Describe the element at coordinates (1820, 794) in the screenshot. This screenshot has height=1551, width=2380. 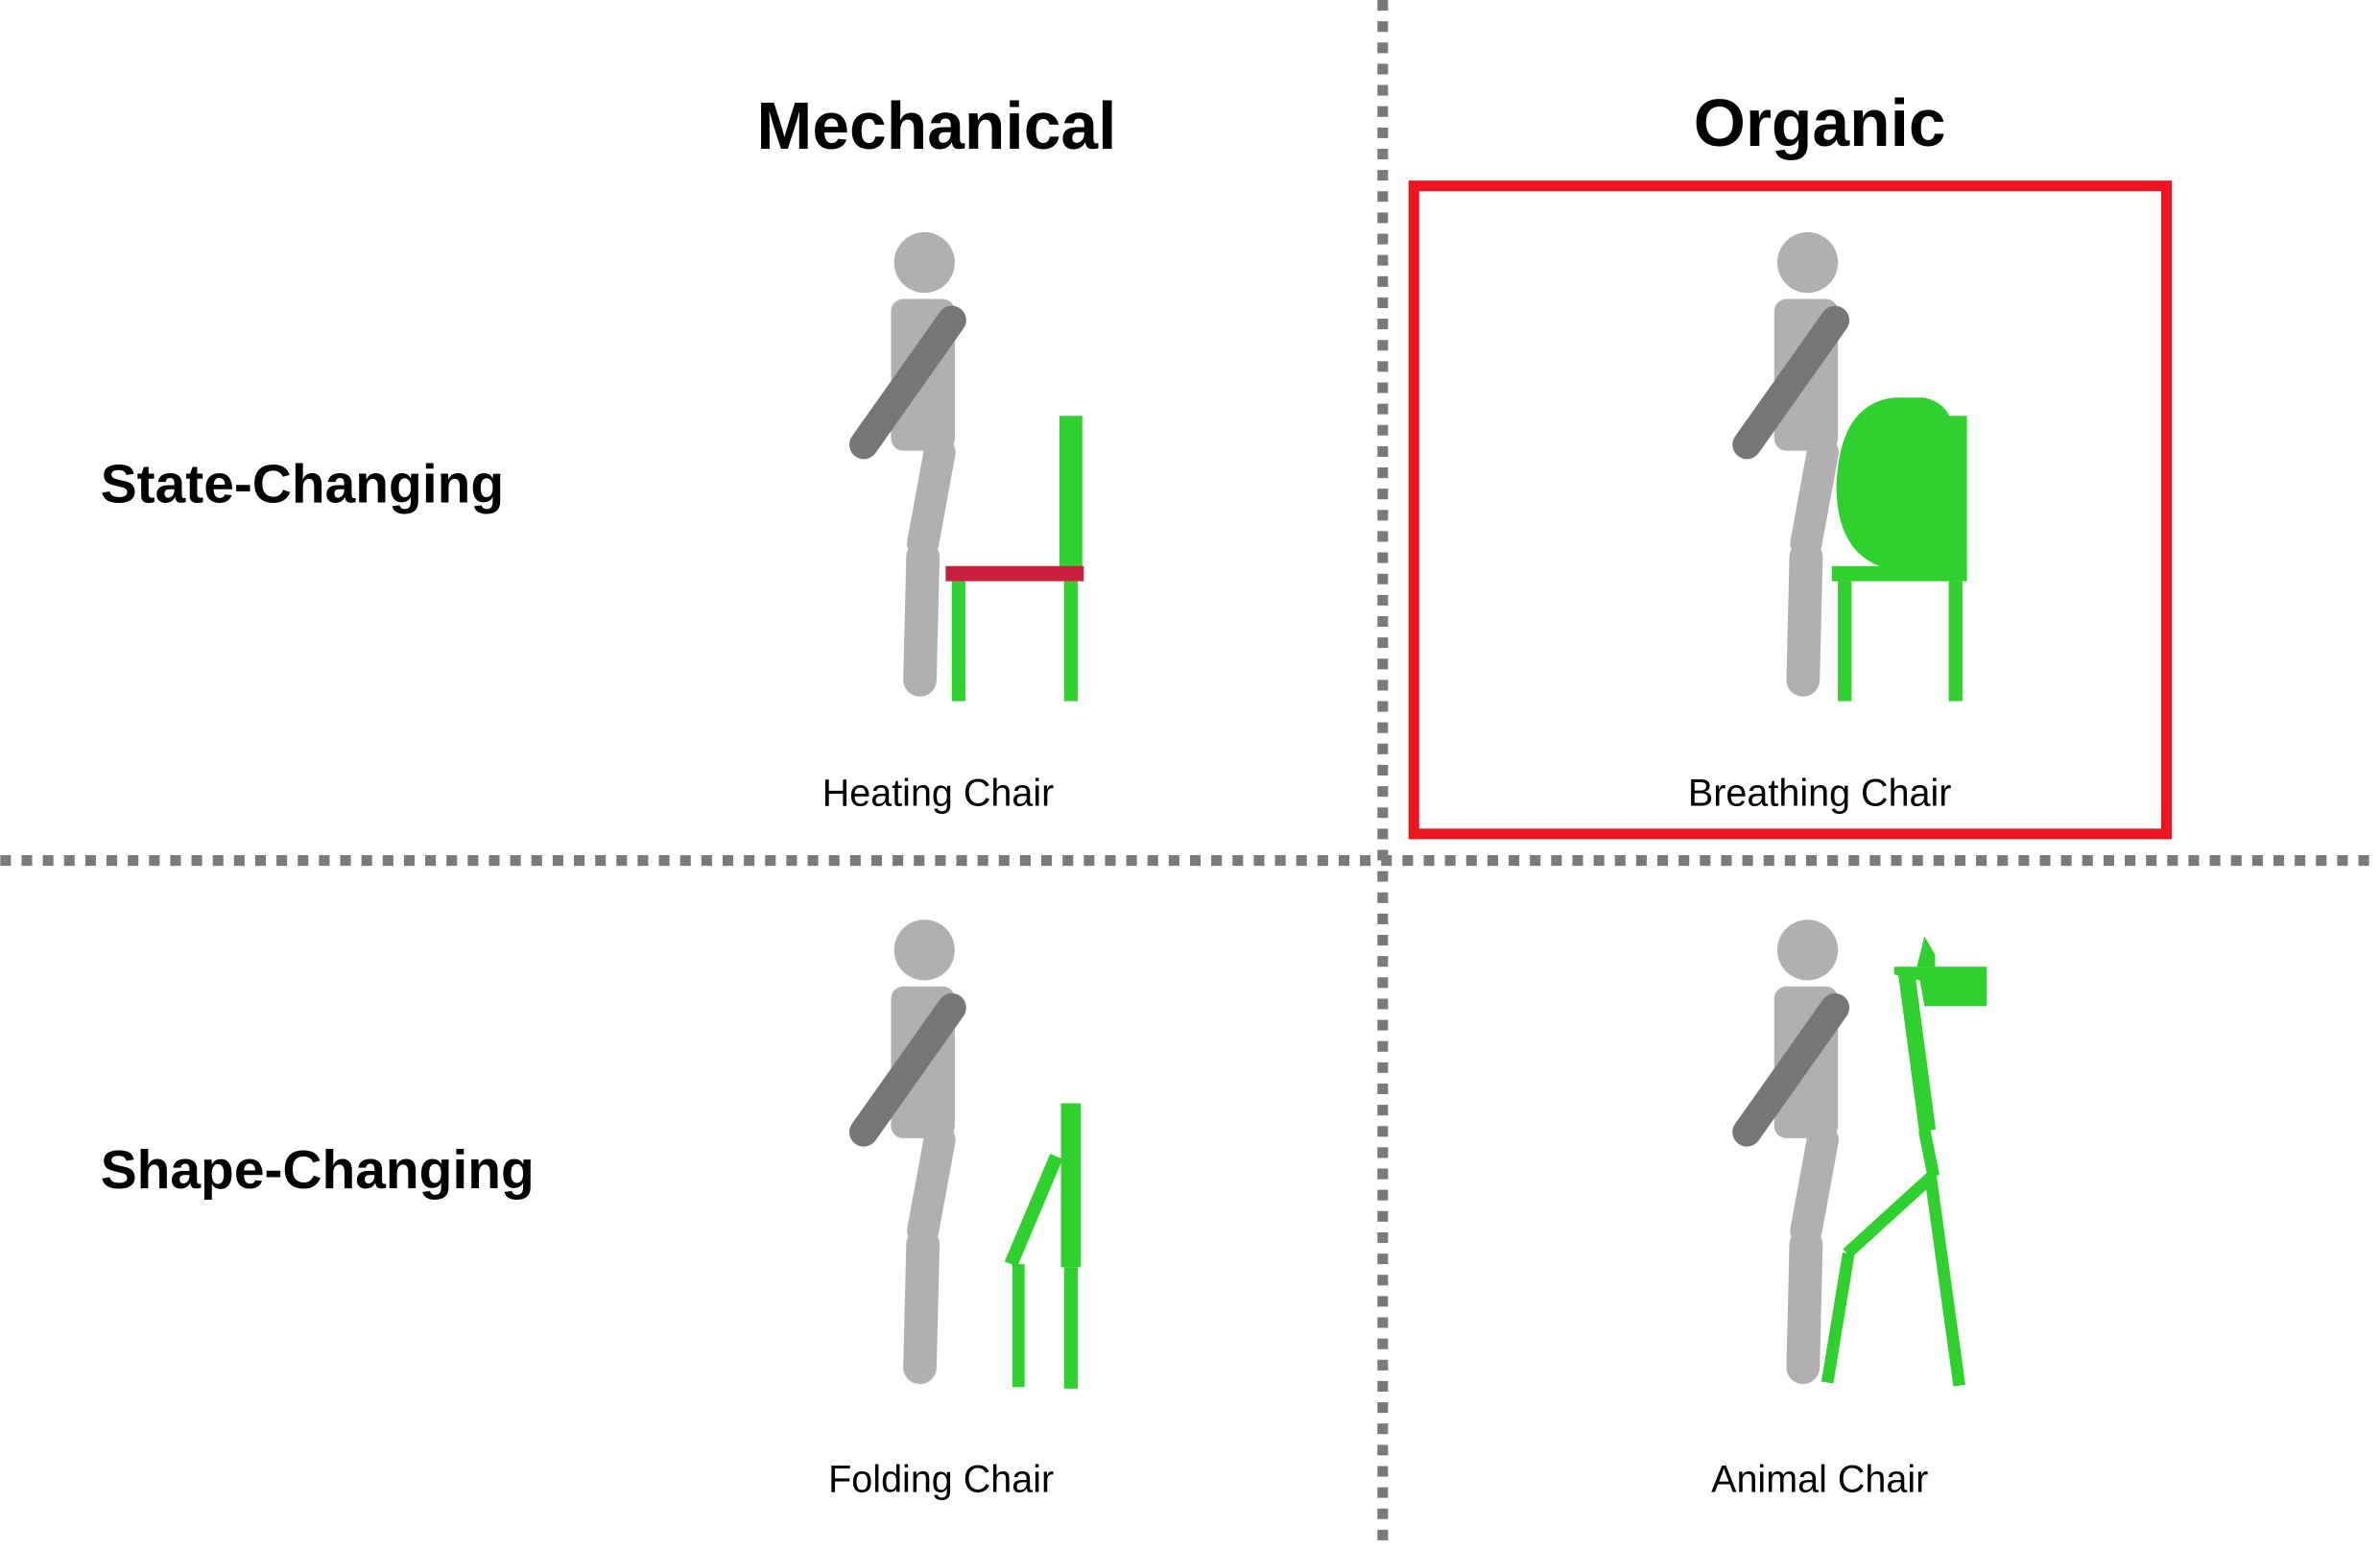
I see `caption-breathing-chair: Breathing Chair` at that location.